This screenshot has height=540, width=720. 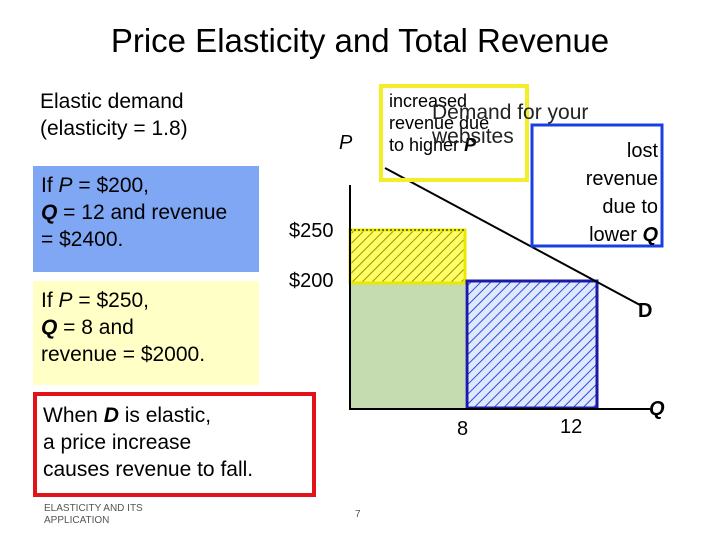 I want to click on demand-title: Demand for your websites, so click(x=510, y=124).